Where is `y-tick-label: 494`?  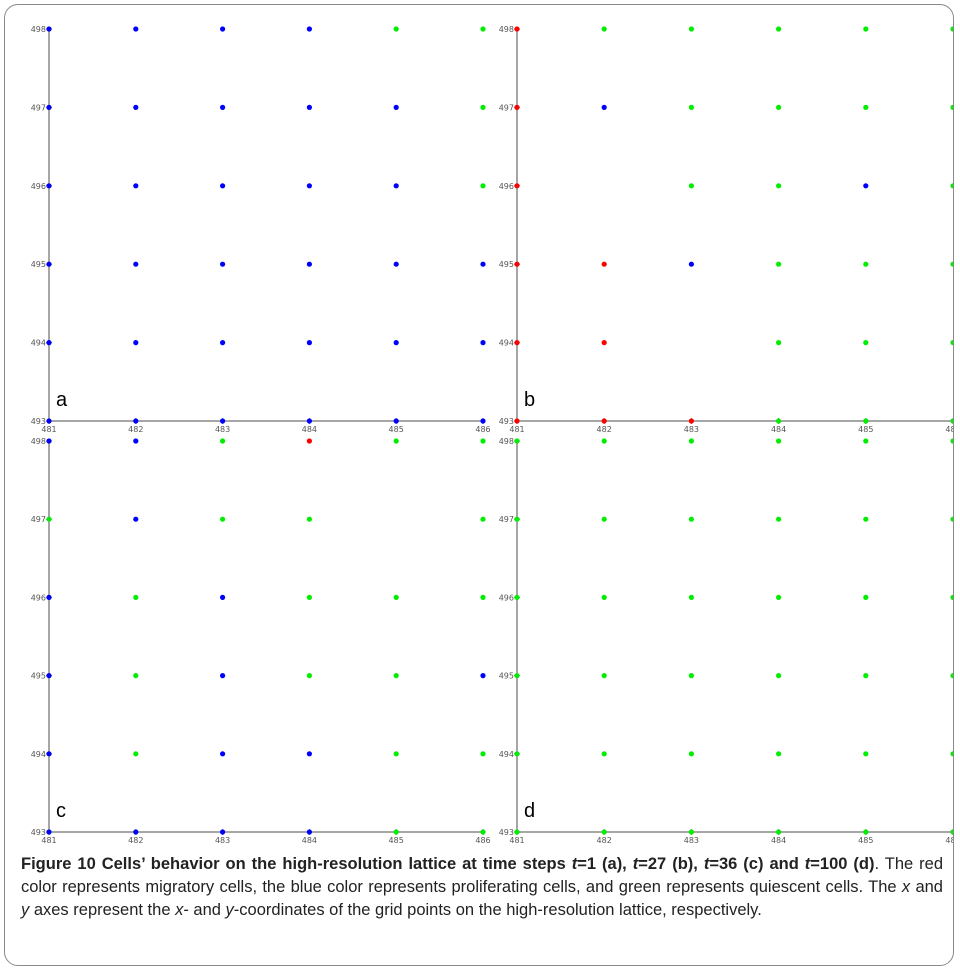
y-tick-label: 494 is located at coordinates (38, 754).